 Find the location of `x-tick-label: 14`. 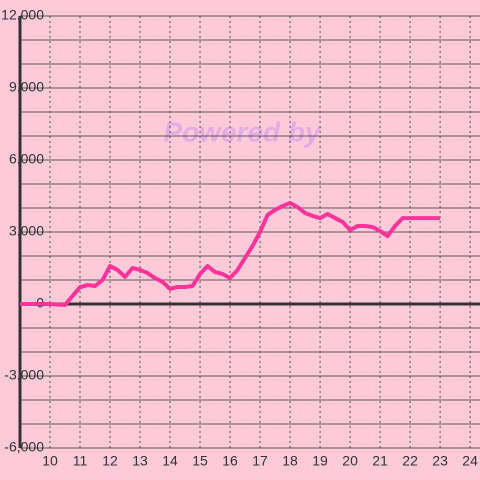

x-tick-label: 14 is located at coordinates (170, 461).